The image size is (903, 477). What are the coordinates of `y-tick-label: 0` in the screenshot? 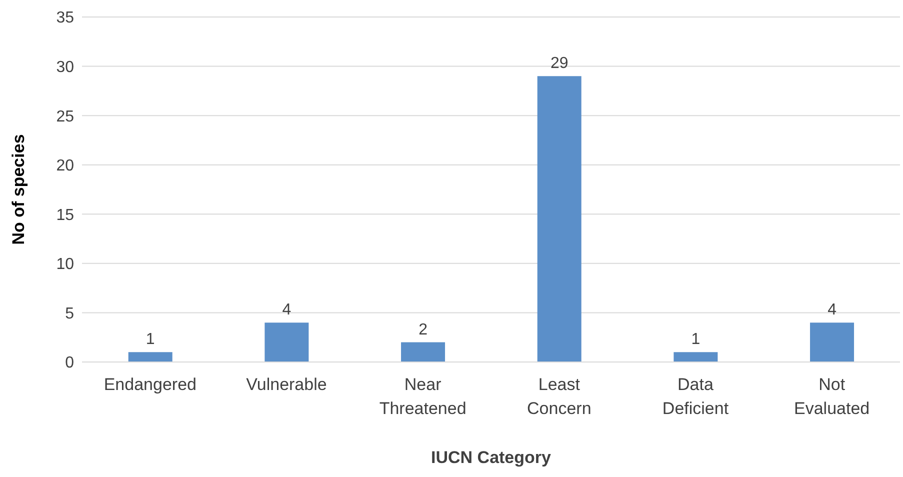 It's located at (69, 363).